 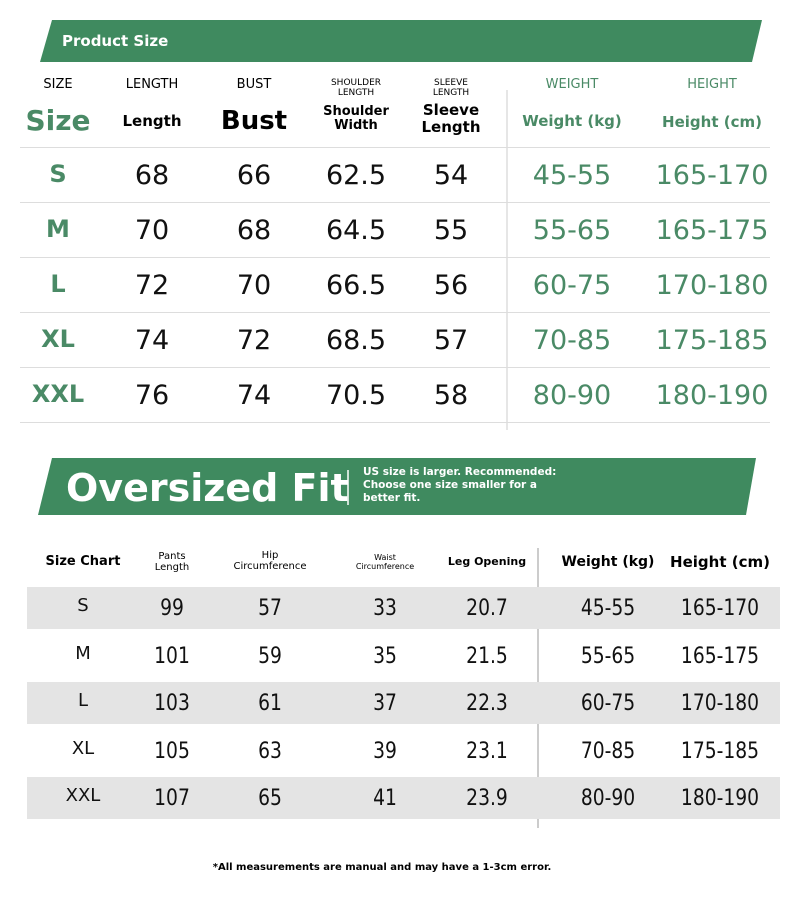 What do you see at coordinates (356, 395) in the screenshot?
I see `cell: 70.5` at bounding box center [356, 395].